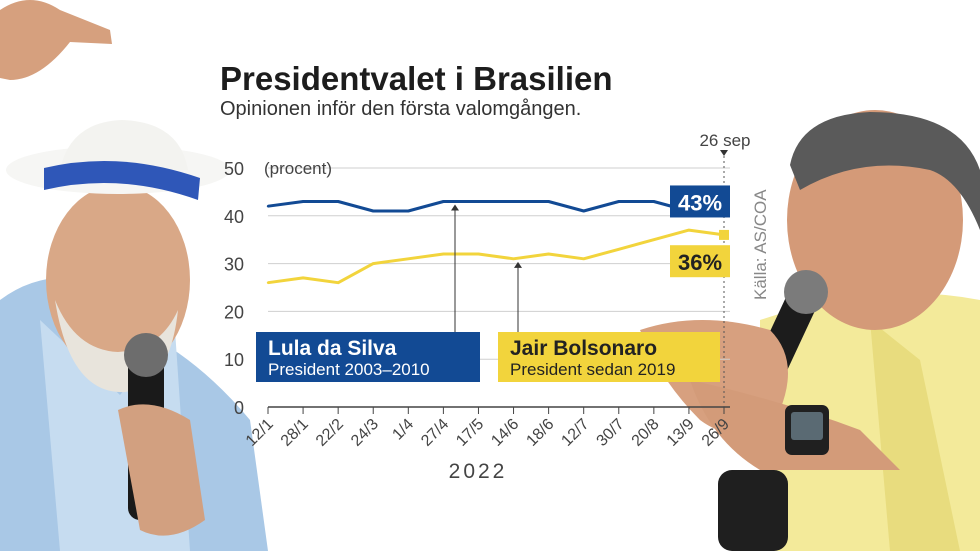 This screenshot has width=980, height=551. I want to click on legend-description-0: President 2003–2010, so click(349, 369).